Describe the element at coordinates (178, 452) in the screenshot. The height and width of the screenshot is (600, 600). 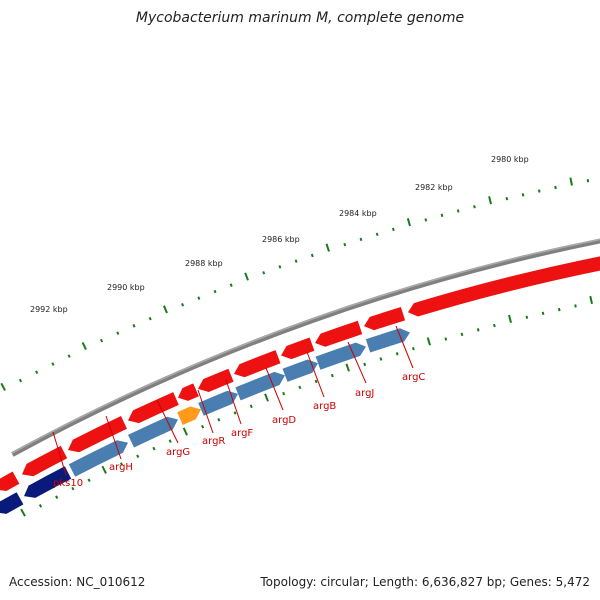
I see `gene-label-argG: argG` at that location.